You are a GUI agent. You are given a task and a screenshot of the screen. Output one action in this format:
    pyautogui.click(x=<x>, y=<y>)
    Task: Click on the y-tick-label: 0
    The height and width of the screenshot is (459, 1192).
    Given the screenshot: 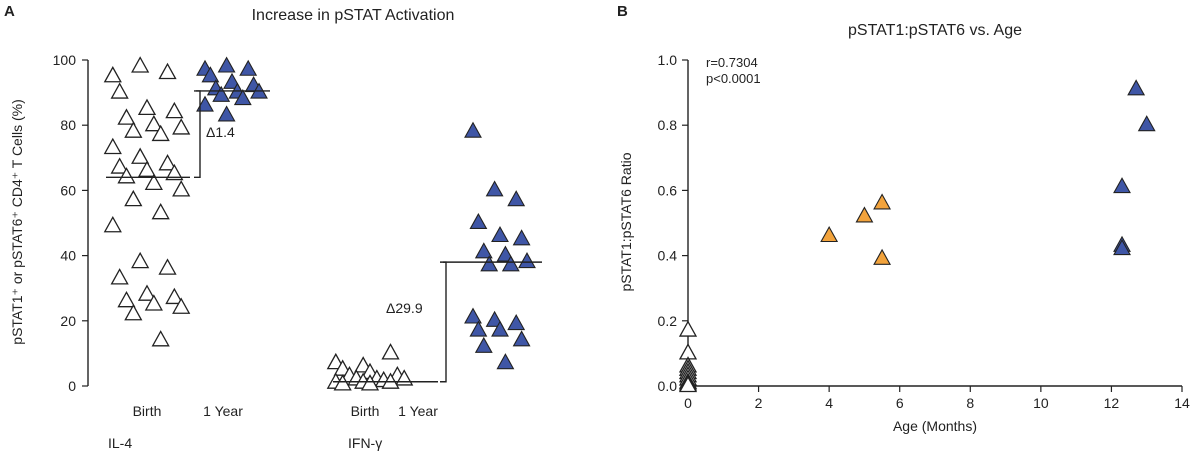 What is the action you would take?
    pyautogui.click(x=72, y=386)
    